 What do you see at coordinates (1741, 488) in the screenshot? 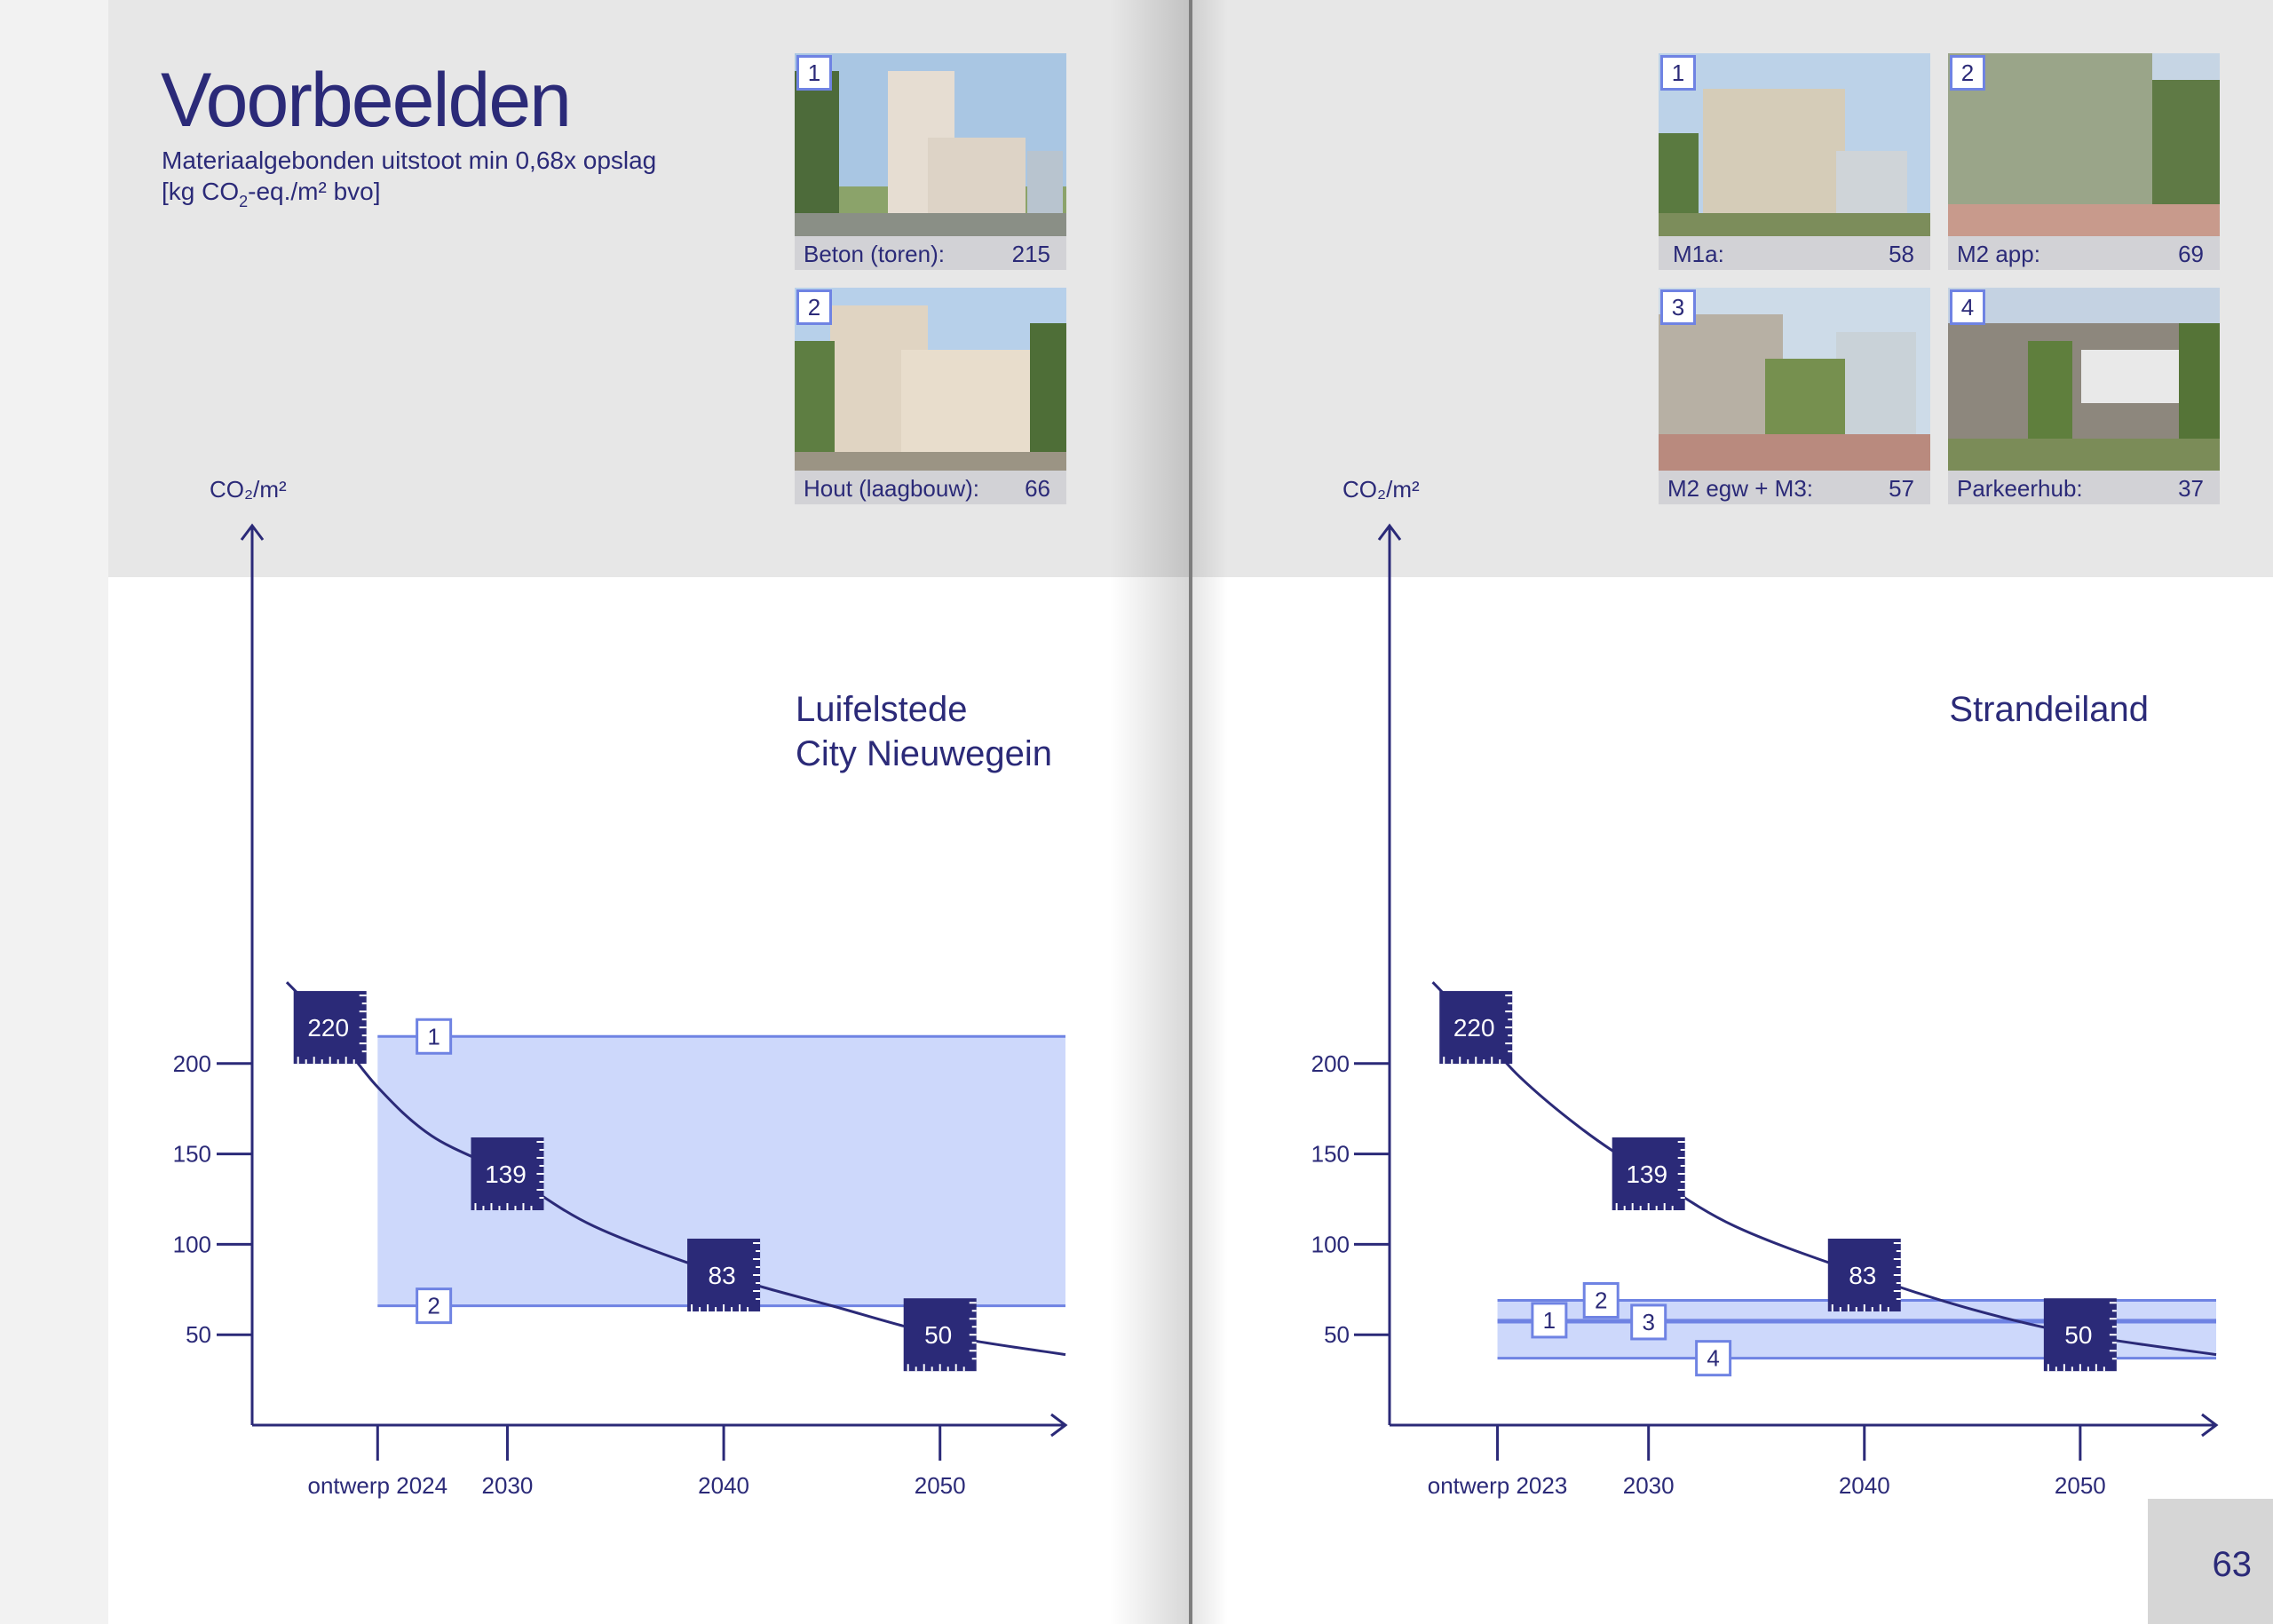
I see `photo-caption-label: M2 egw + M3:` at bounding box center [1741, 488].